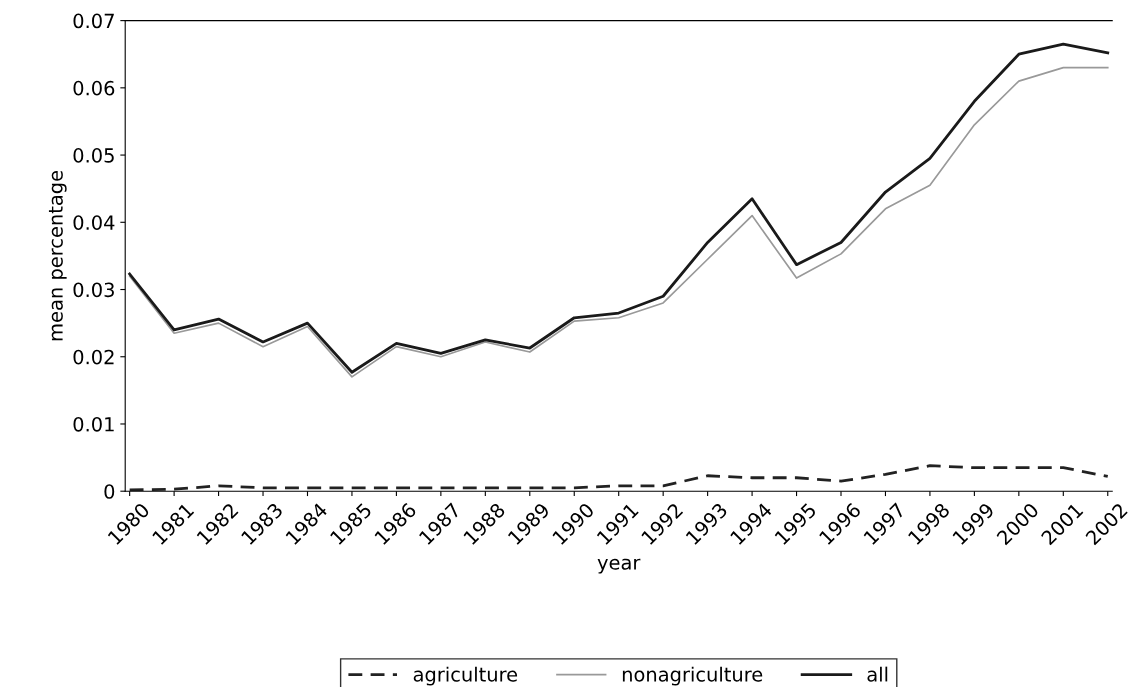 This screenshot has width=1128, height=687. I want to click on y-tick-label: 0.02, so click(93, 357).